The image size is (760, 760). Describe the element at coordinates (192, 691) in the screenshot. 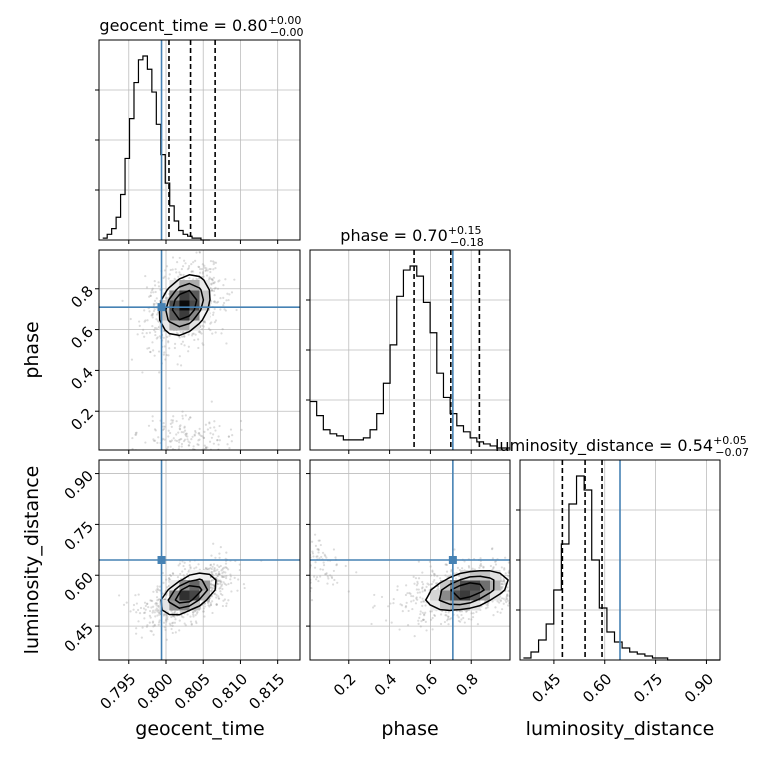

I see `x-tick-label: 0.805` at that location.